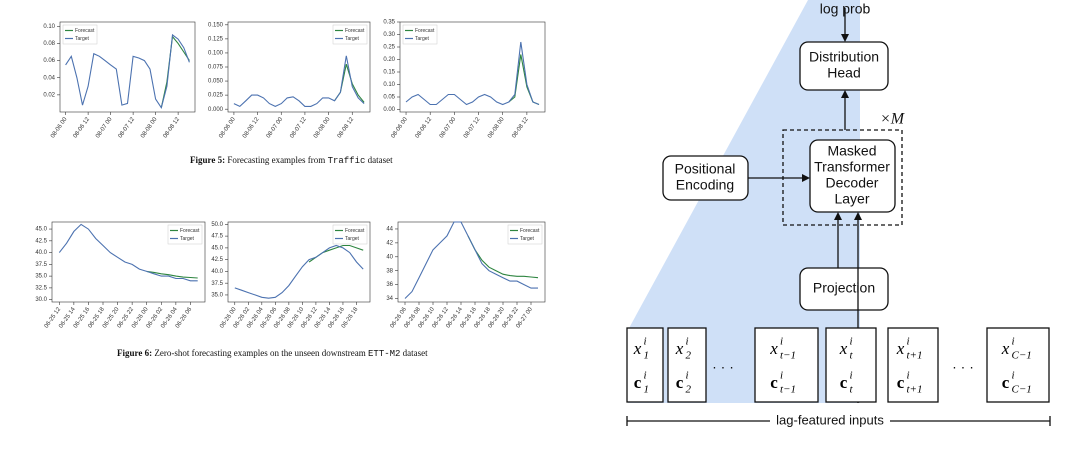 The height and width of the screenshot is (460, 1080). What do you see at coordinates (389, 230) in the screenshot?
I see `y-tick-label: 44` at bounding box center [389, 230].